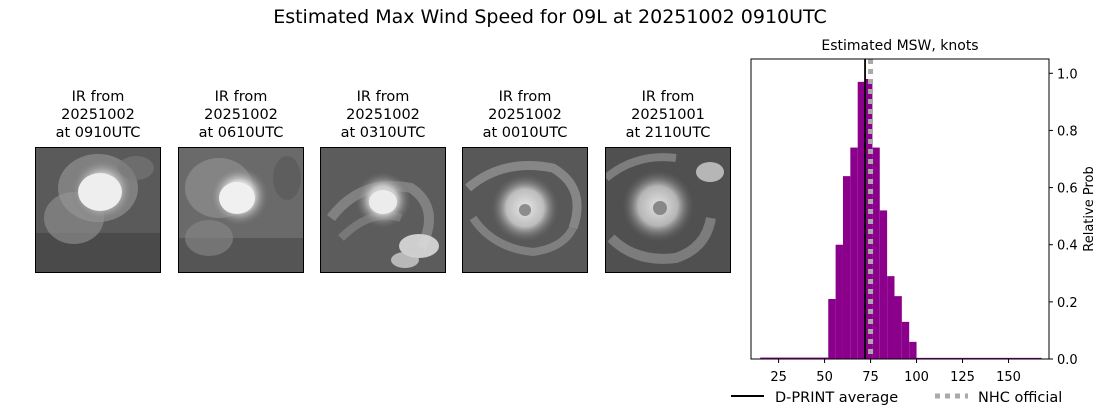  What do you see at coordinates (1067, 74) in the screenshot?
I see `y-tick-label: 1.0` at bounding box center [1067, 74].